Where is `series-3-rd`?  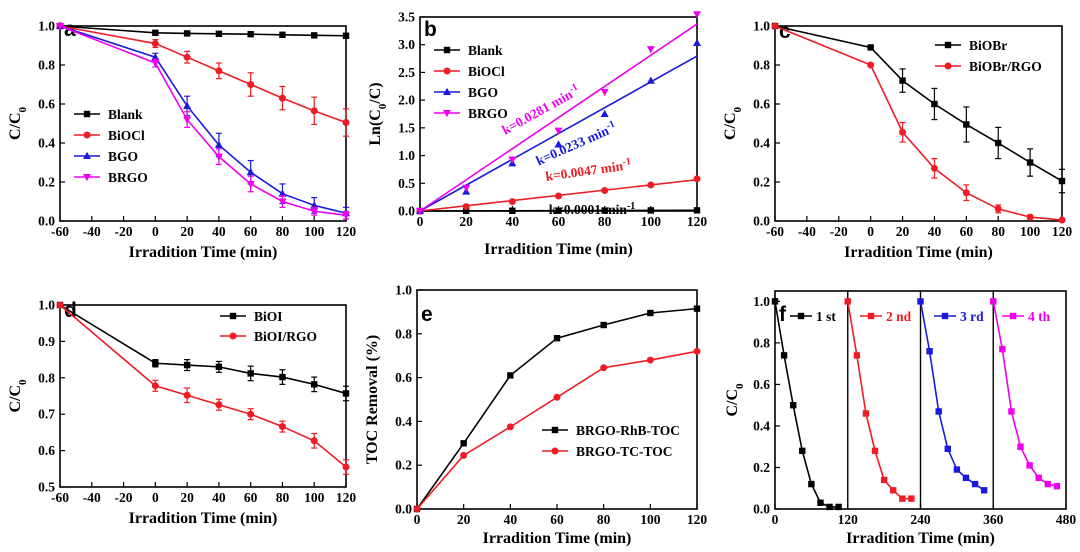
series-3-rd is located at coordinates (952, 396).